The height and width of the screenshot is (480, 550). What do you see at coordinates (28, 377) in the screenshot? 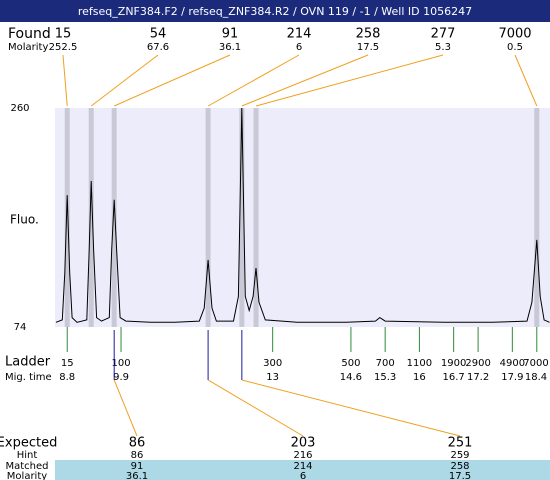
I see `ladder-sublabel: Mig. time` at bounding box center [28, 377].